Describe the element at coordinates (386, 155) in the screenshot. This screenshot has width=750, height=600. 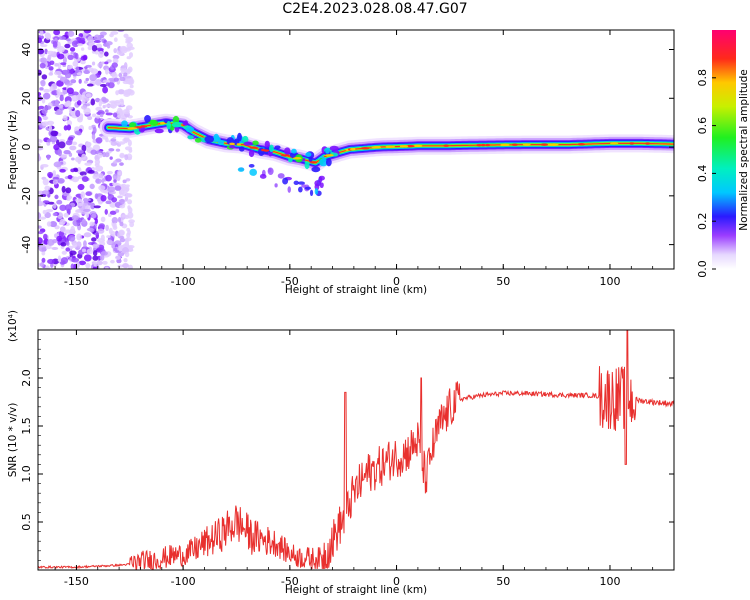
I see `spectral-ridge` at that location.